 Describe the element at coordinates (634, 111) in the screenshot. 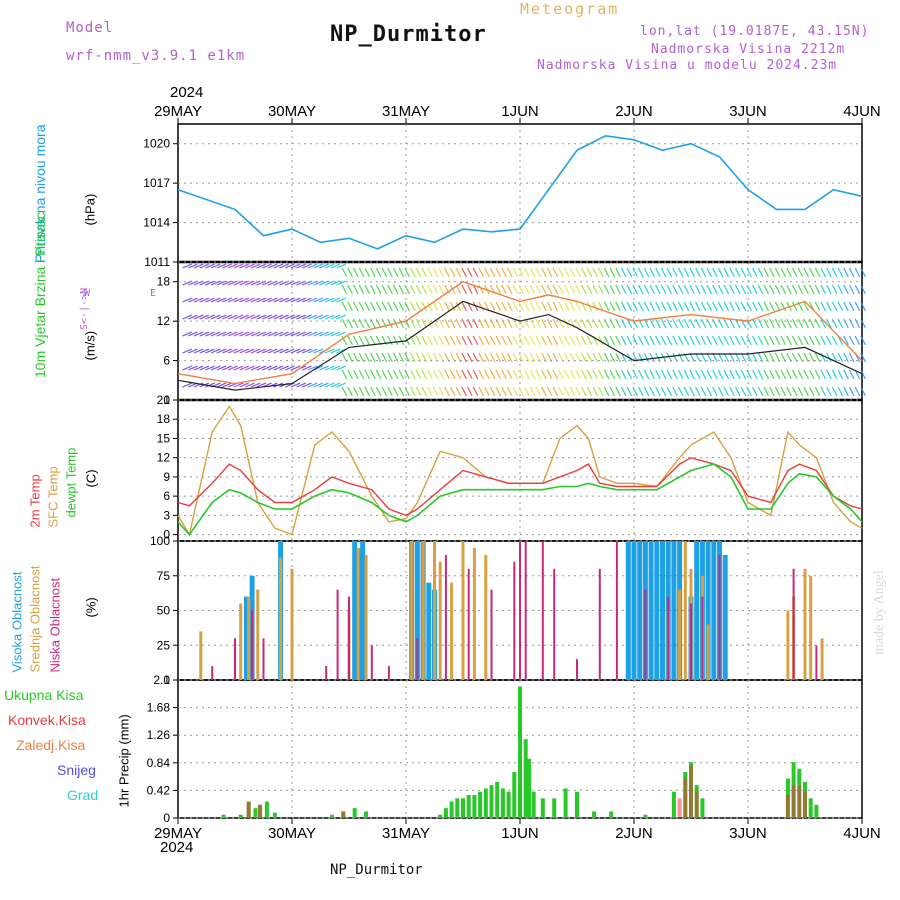

I see `date-tick-top: 2JUN` at that location.